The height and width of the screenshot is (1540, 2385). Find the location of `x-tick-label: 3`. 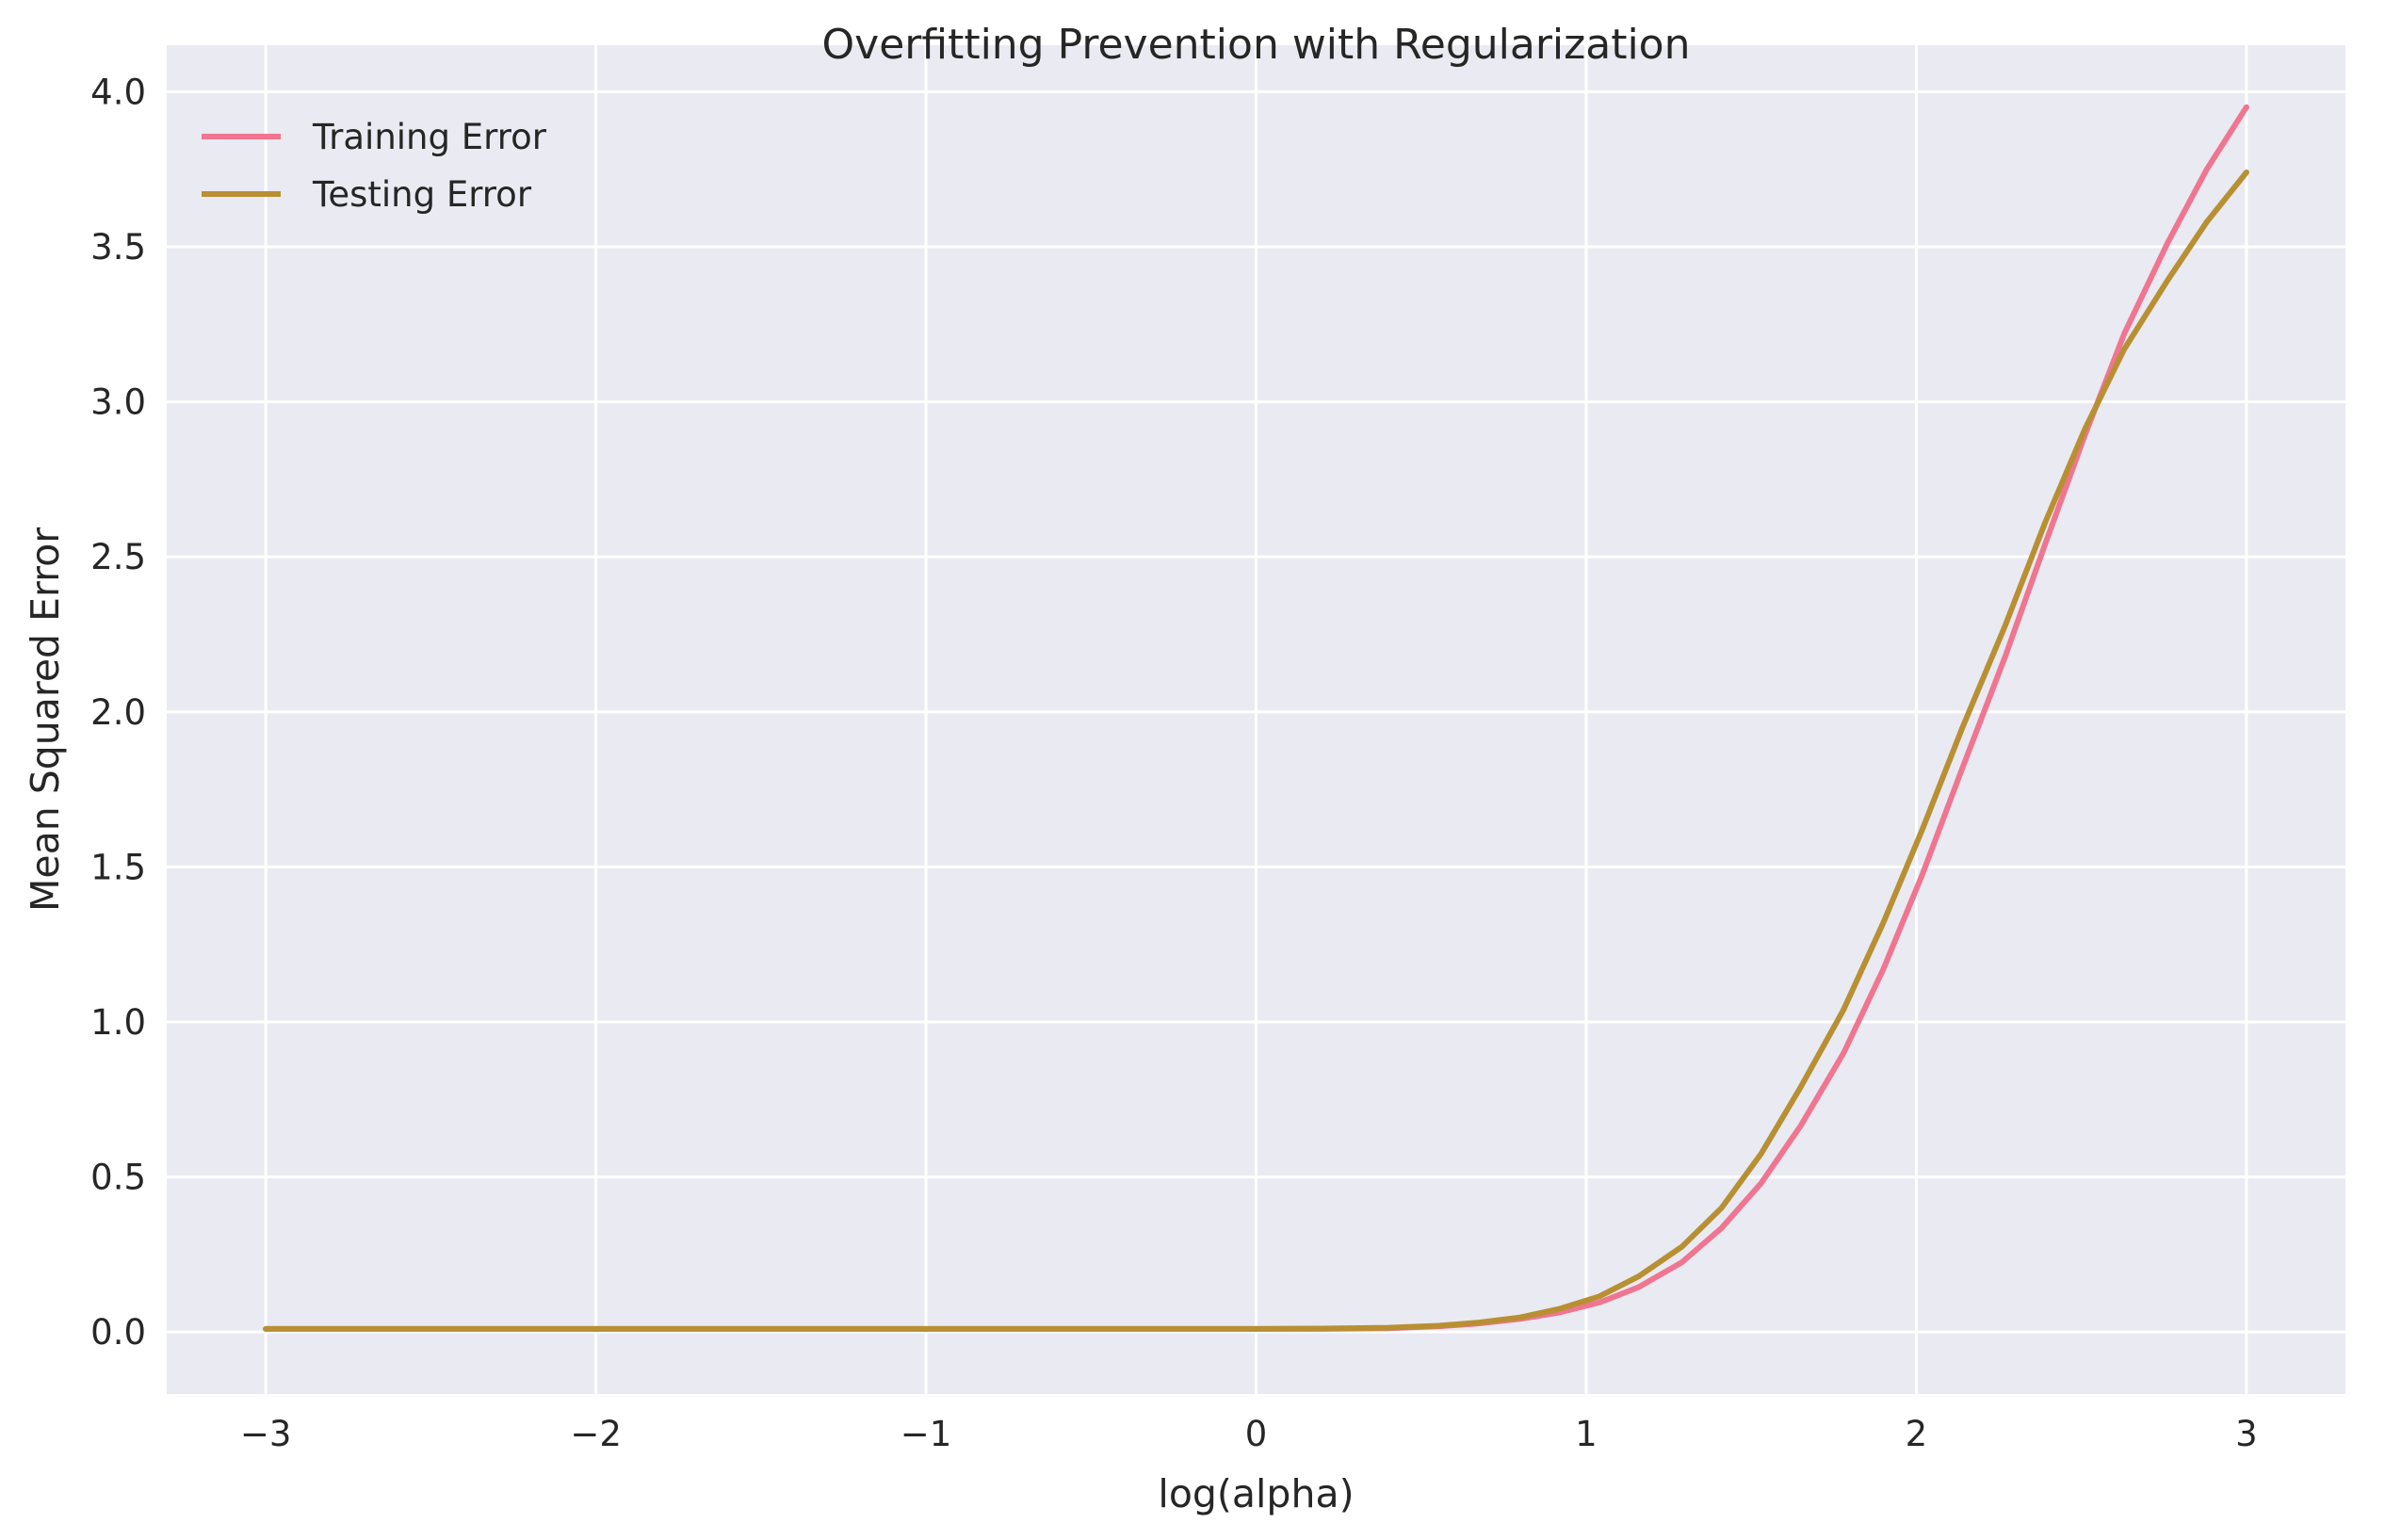

x-tick-label: 3 is located at coordinates (2247, 1434).